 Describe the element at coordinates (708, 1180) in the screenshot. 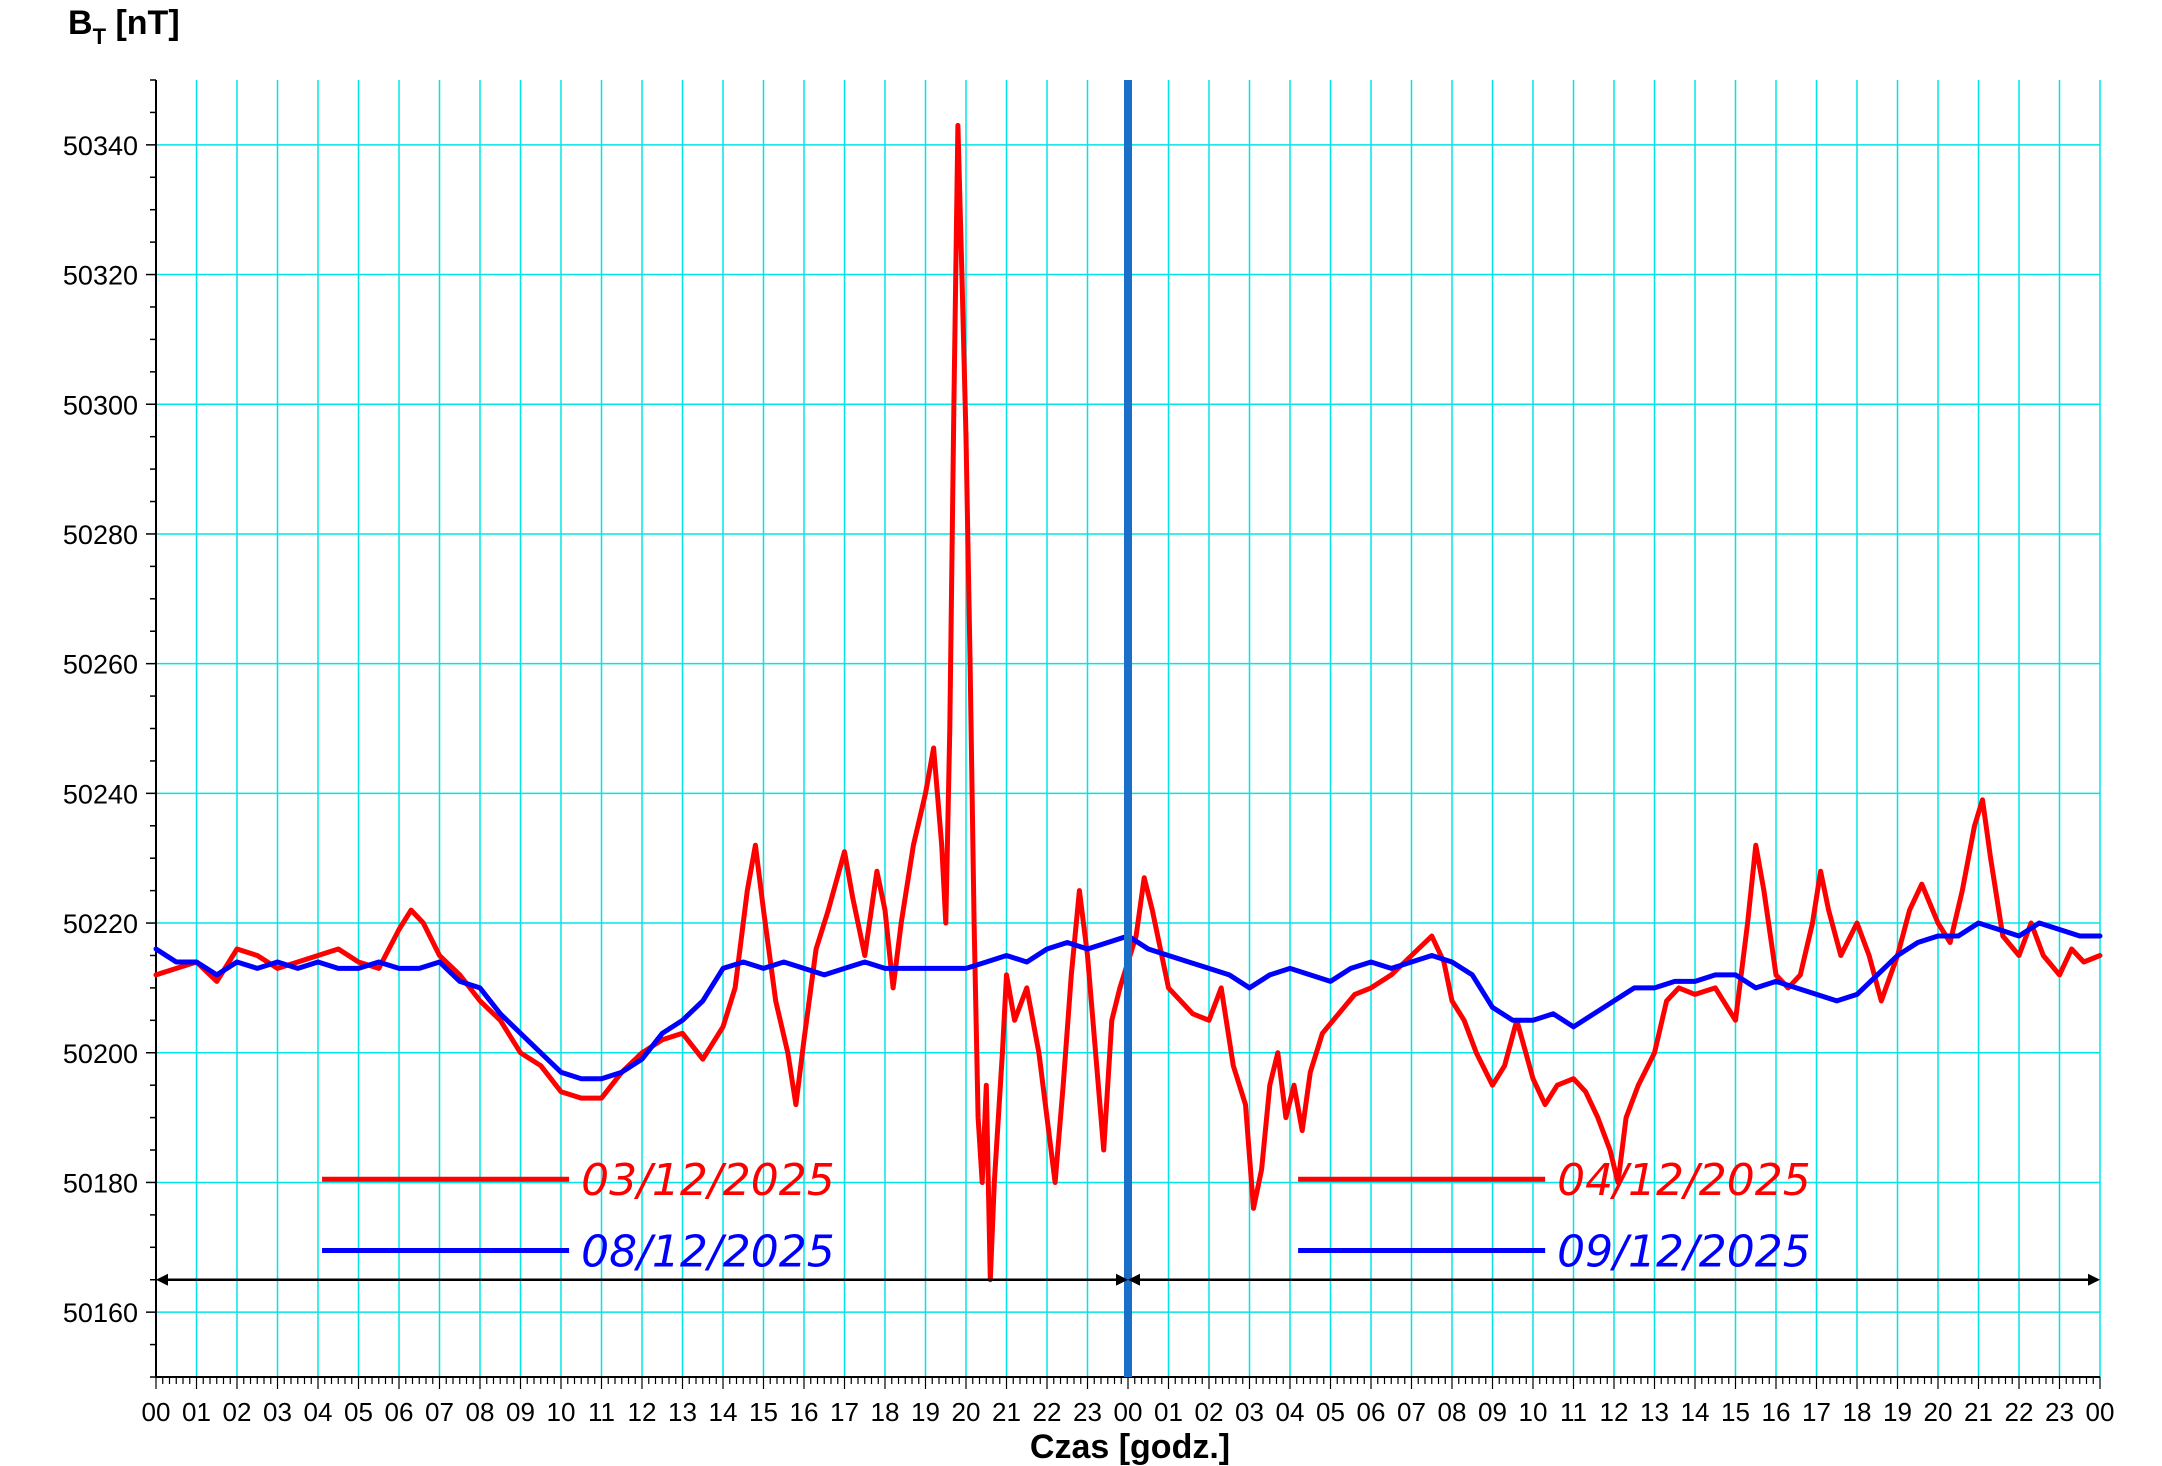

I see `legend-label: 03/12/2025` at that location.